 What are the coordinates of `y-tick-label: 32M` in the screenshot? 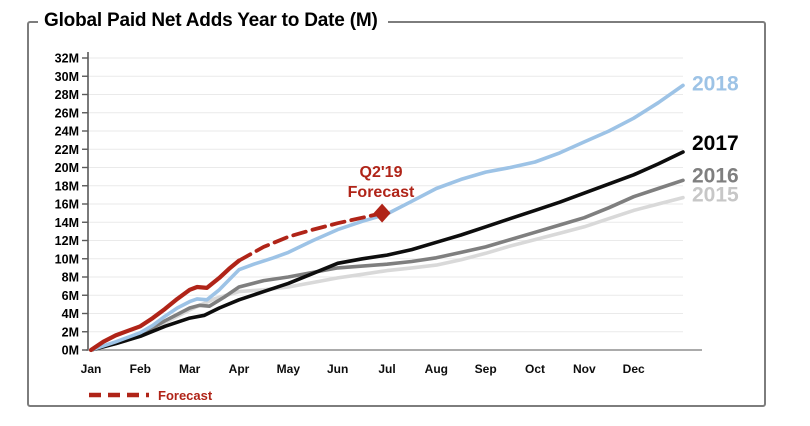 It's located at (67, 59).